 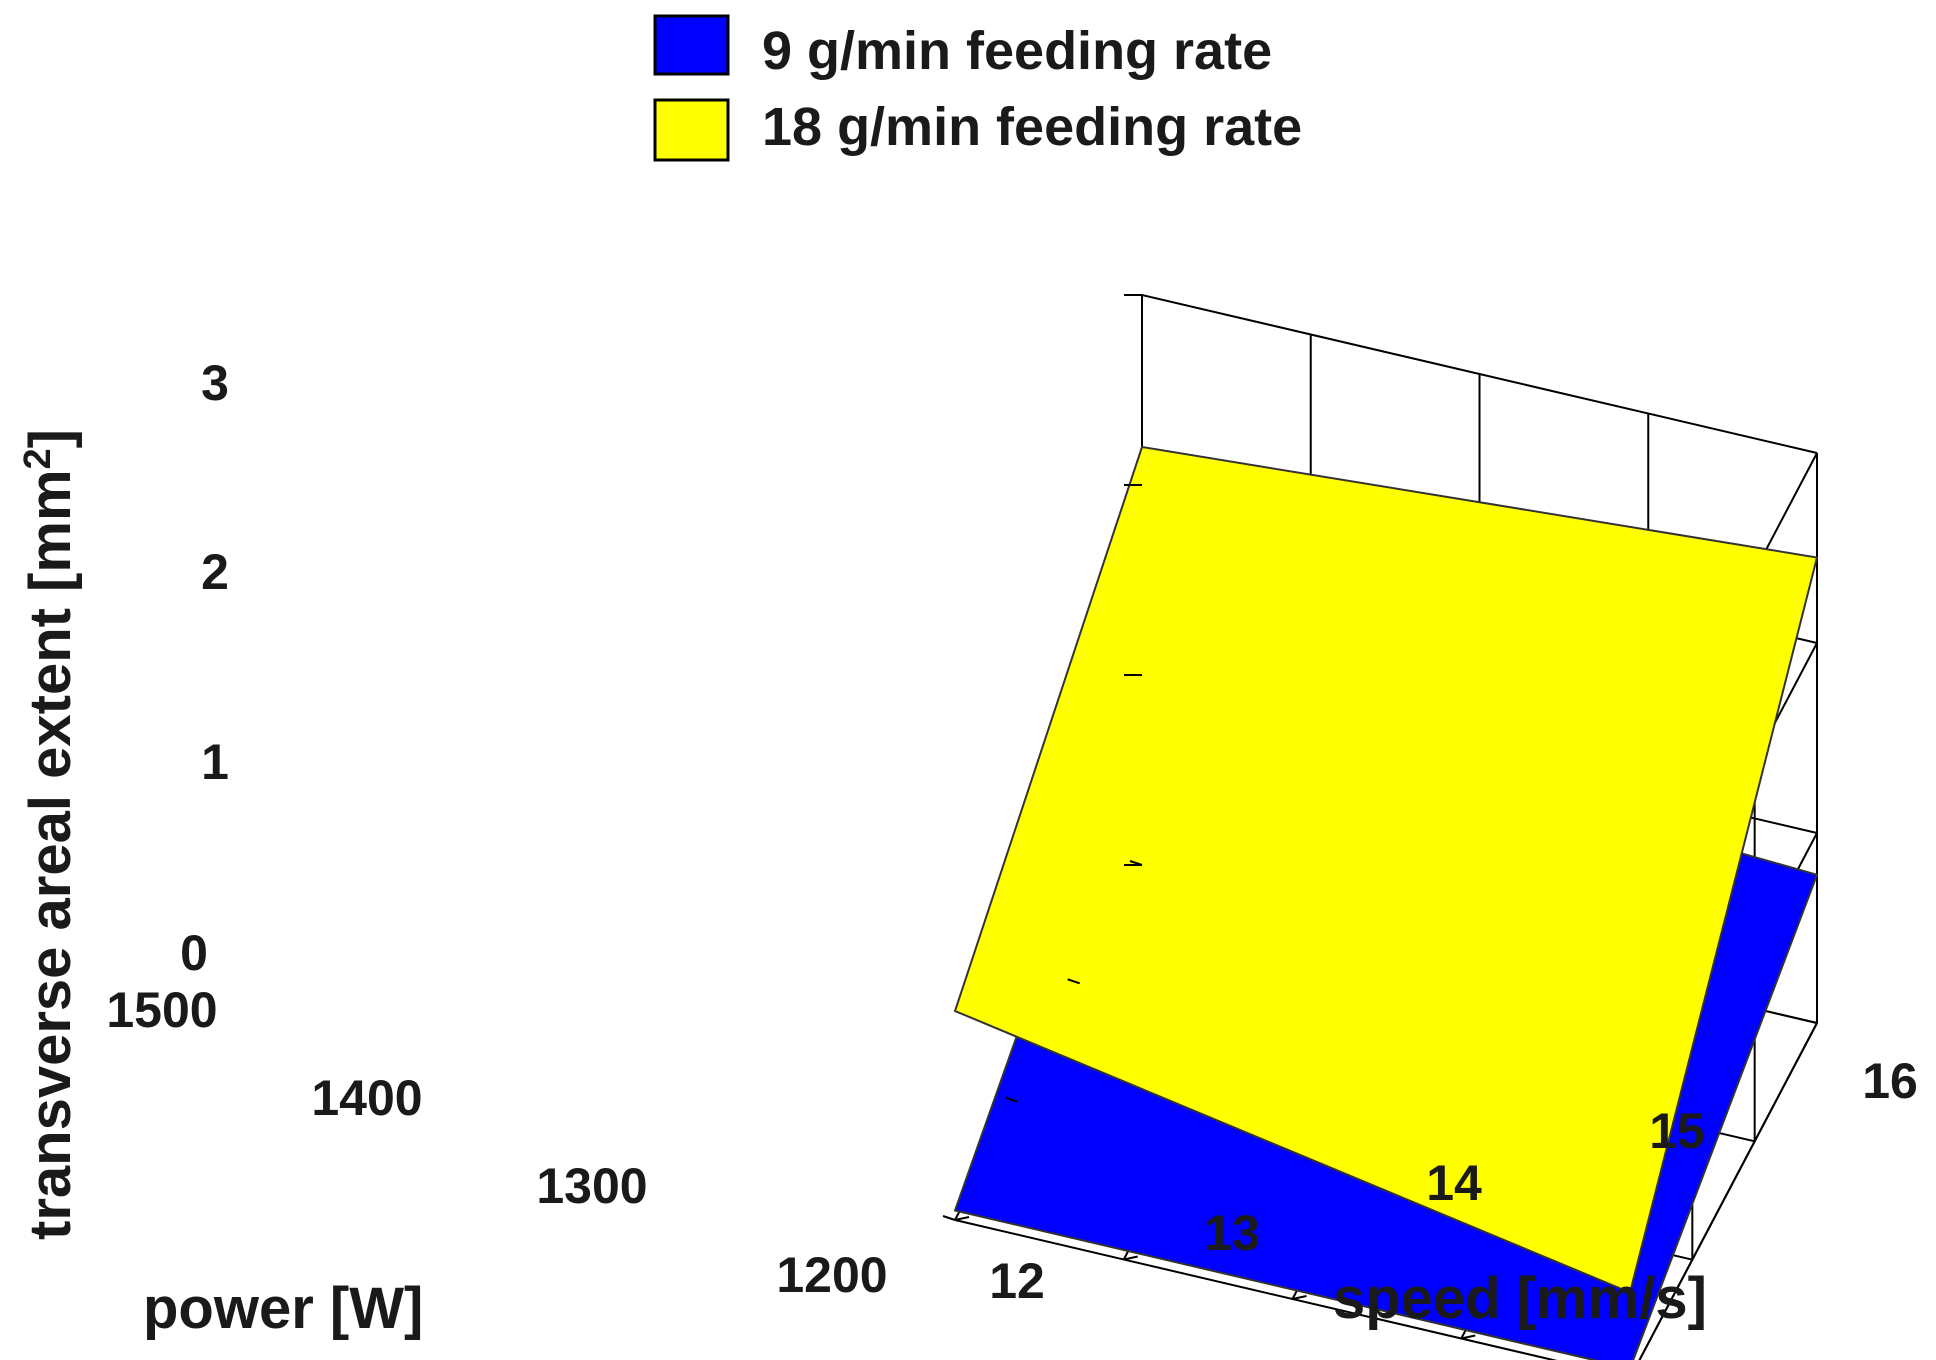 What do you see at coordinates (691, 45) in the screenshot?
I see `legend-swatch-9gmin` at bounding box center [691, 45].